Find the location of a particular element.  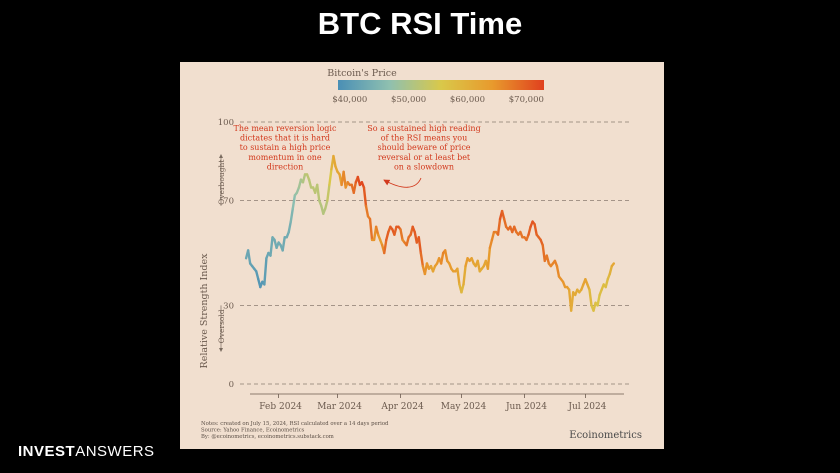

brand-part-2: ANSWERS is located at coordinates (115, 451).